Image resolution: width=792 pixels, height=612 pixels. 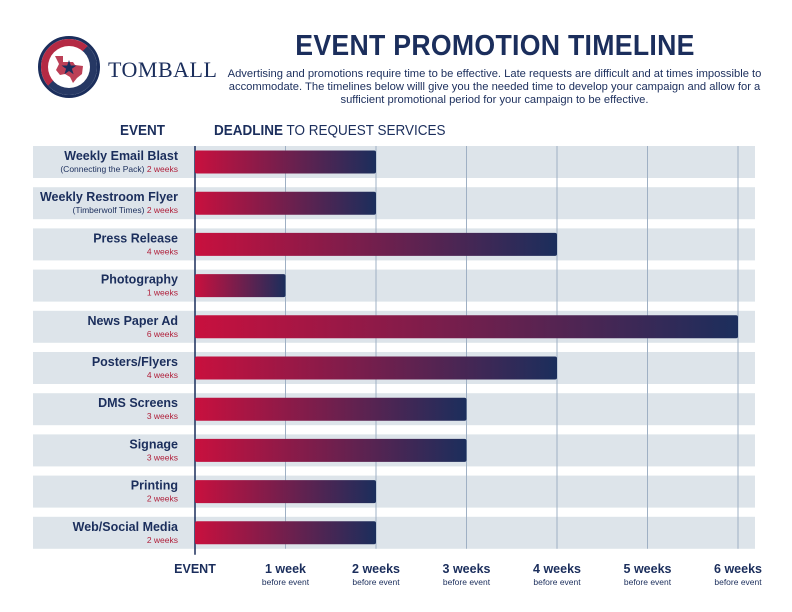 What do you see at coordinates (557, 569) in the screenshot?
I see `x-tick-label: 4 weeks` at bounding box center [557, 569].